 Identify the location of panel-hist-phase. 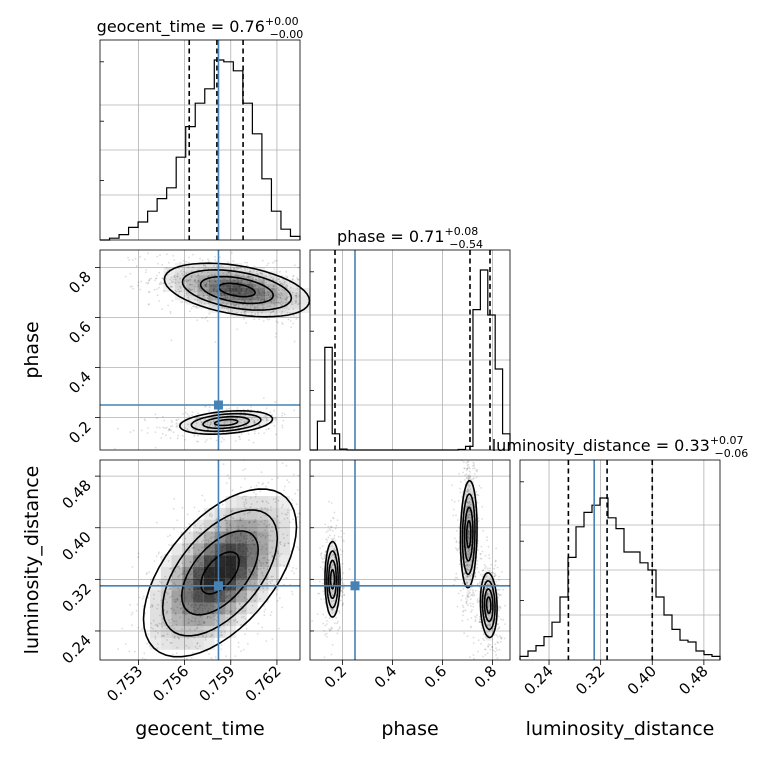
(410, 350).